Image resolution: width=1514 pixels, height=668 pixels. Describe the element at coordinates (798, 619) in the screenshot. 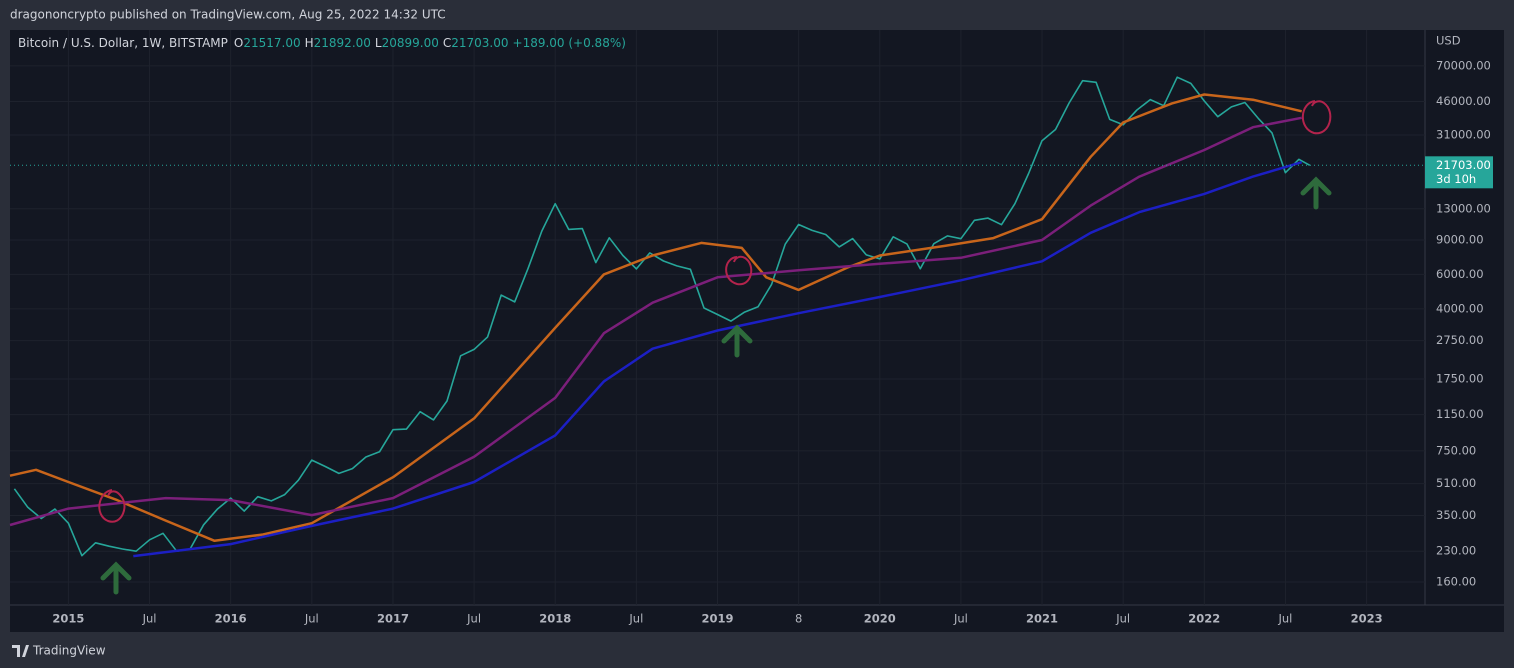

I see `x-tick-label: 8` at that location.